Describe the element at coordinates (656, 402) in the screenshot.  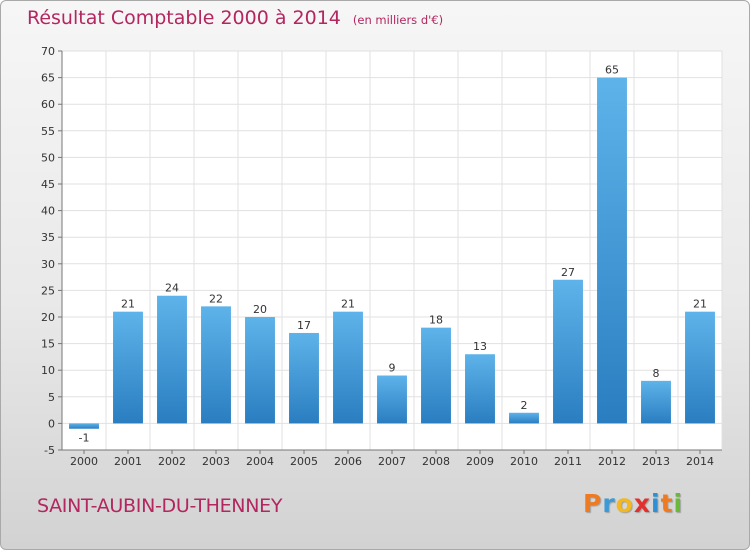
I see `bar-2013` at that location.